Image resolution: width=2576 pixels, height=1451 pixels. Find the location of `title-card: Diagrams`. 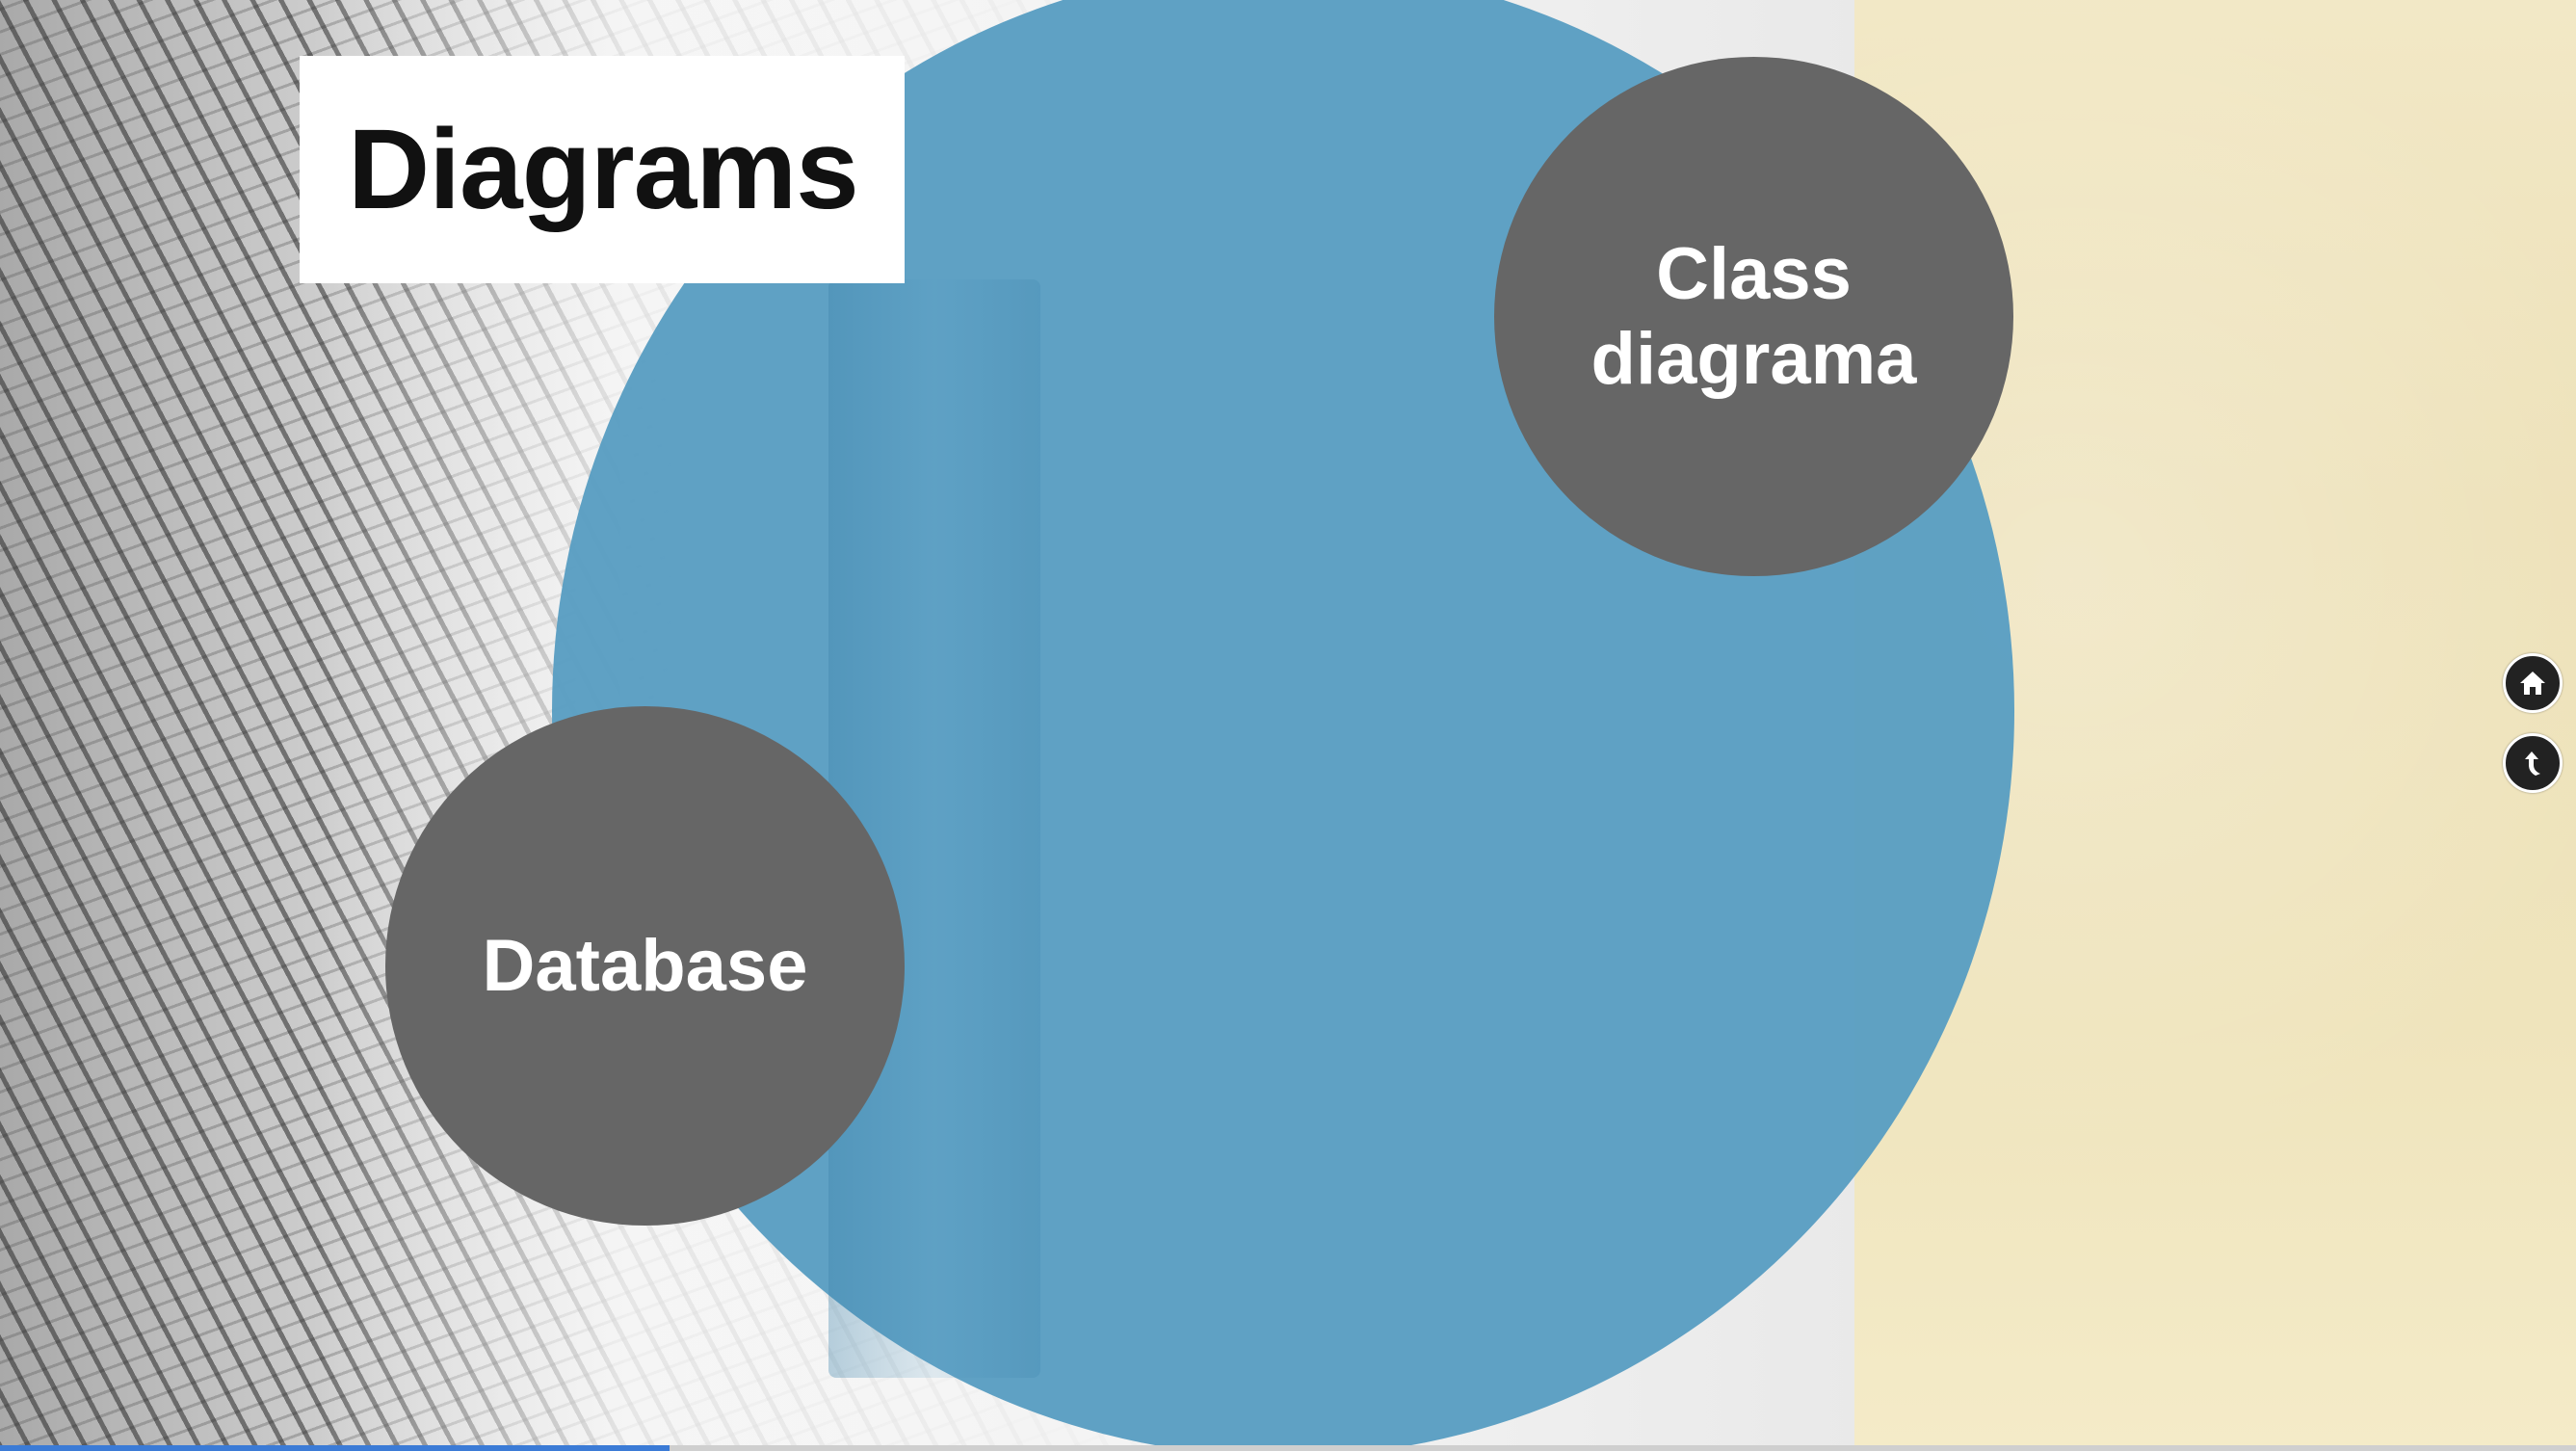

title-card: Diagrams is located at coordinates (603, 170).